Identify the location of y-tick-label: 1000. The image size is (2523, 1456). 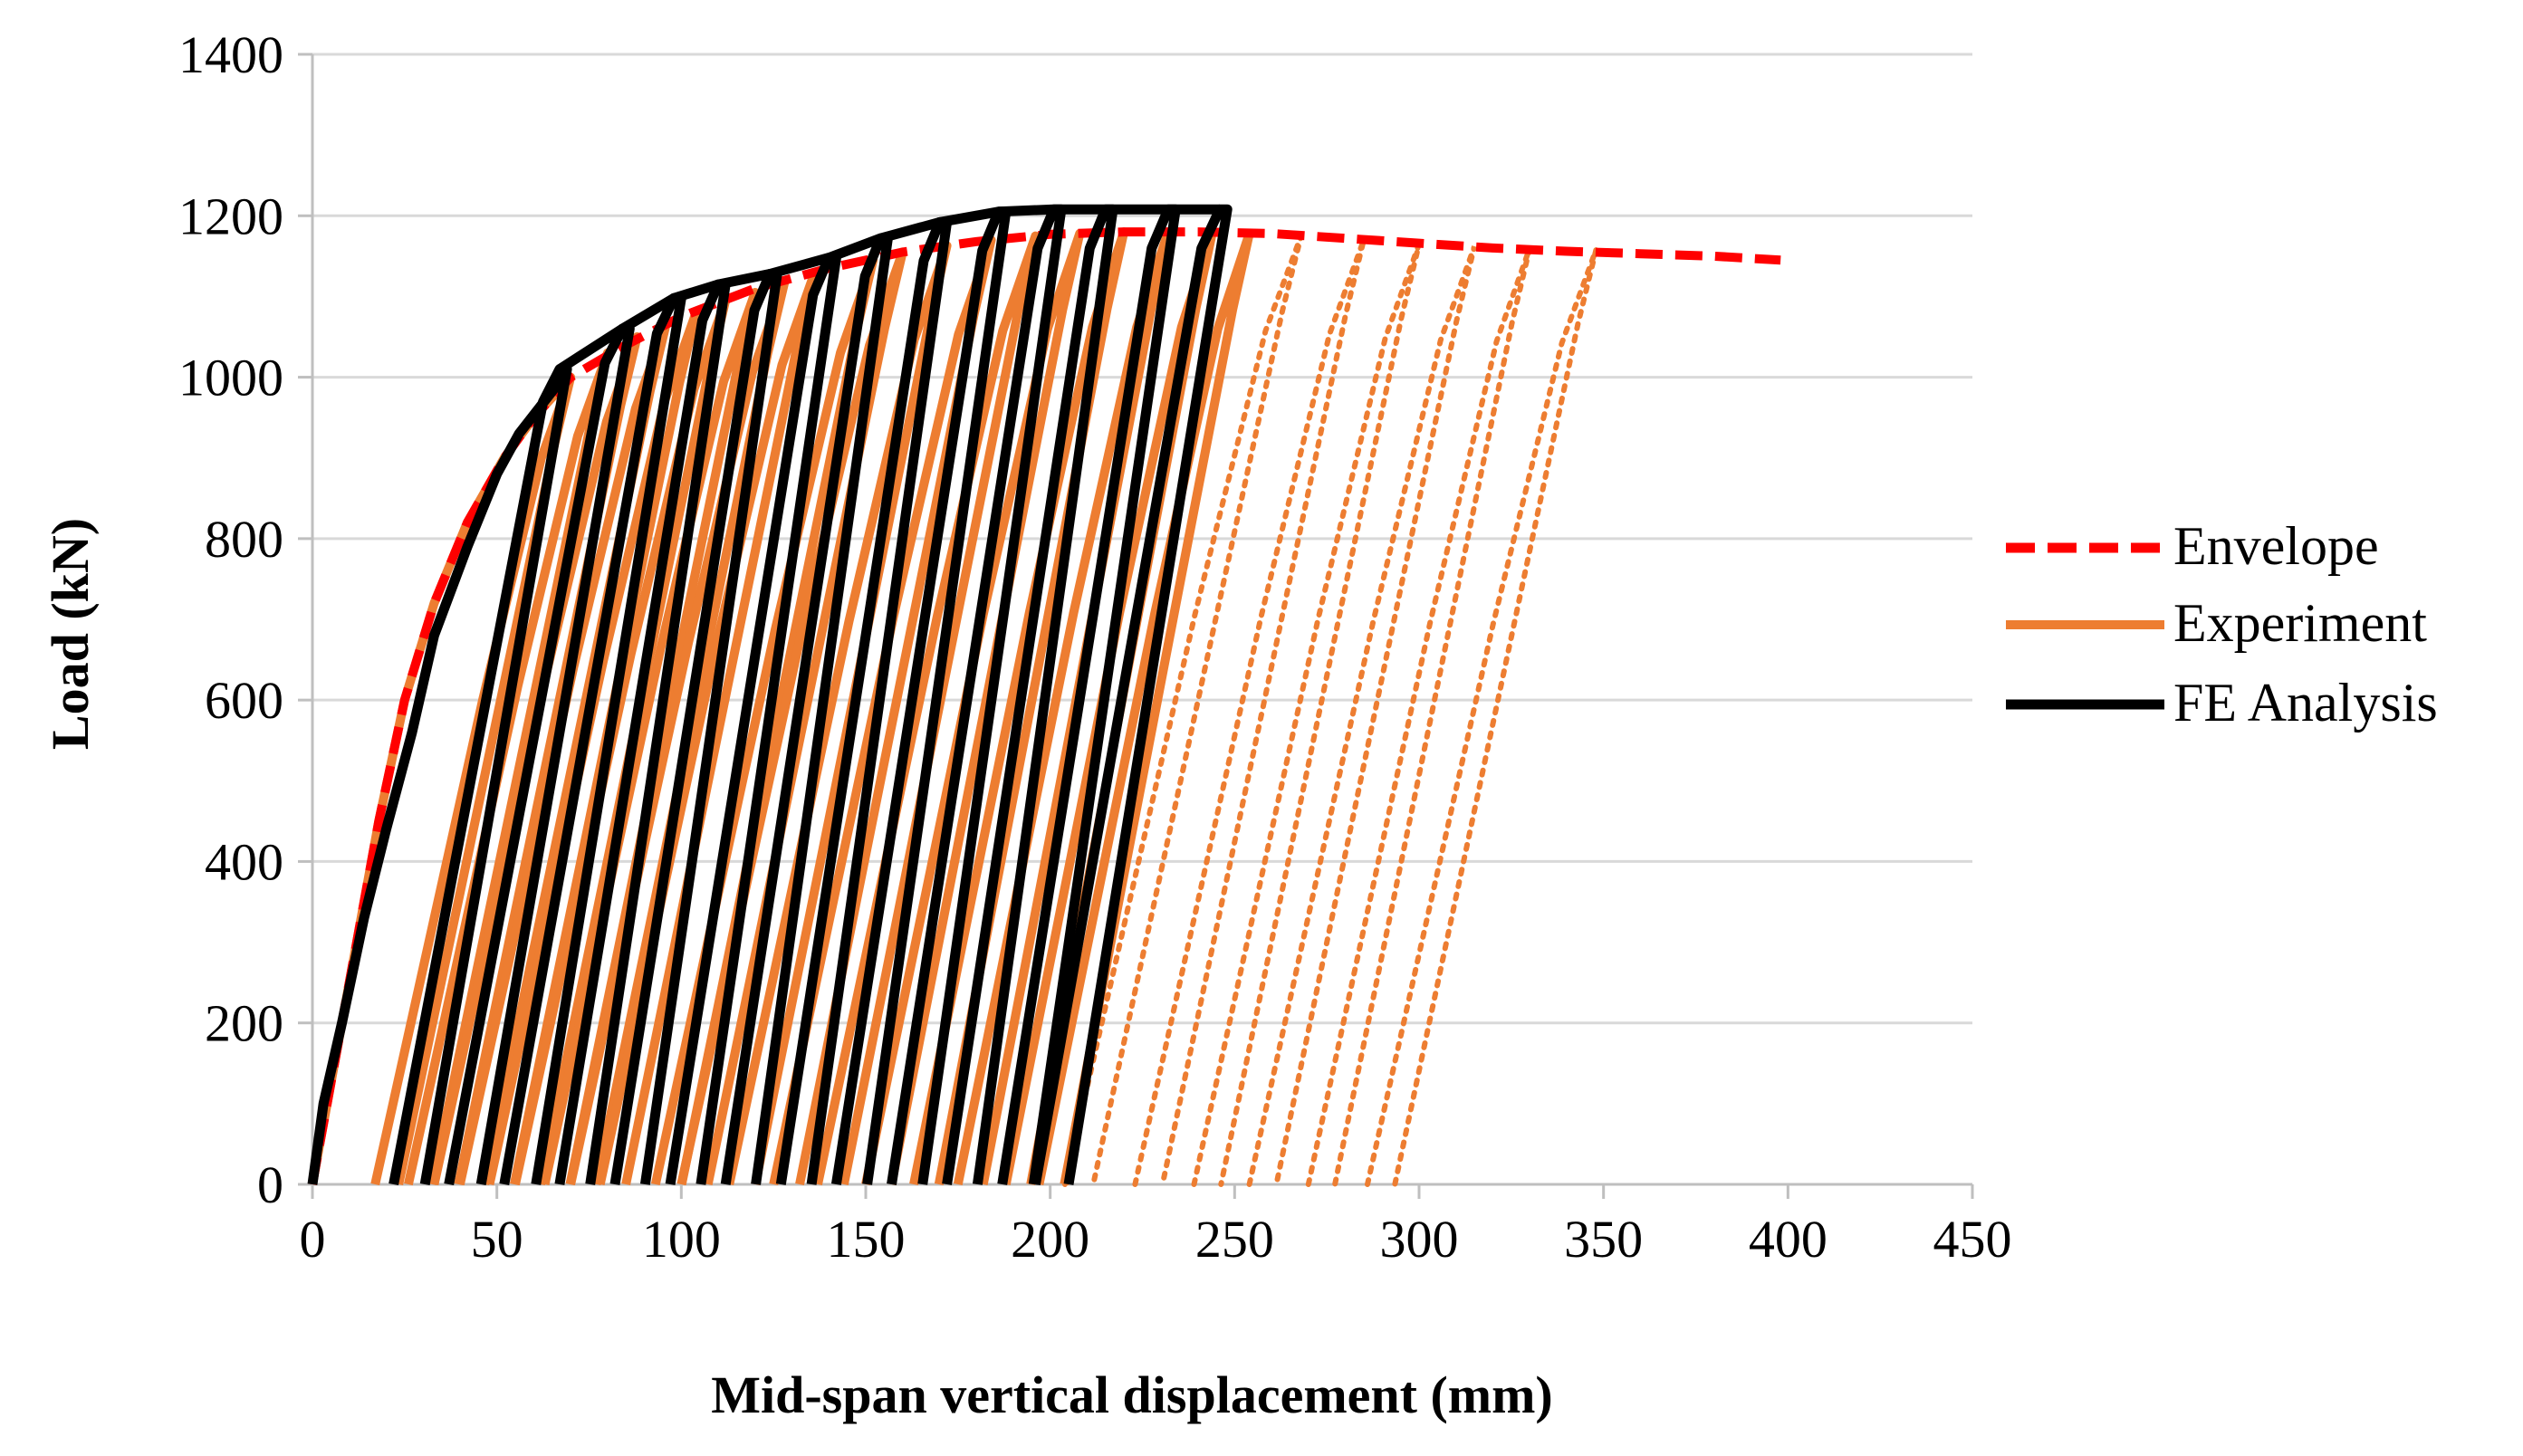
(230, 378).